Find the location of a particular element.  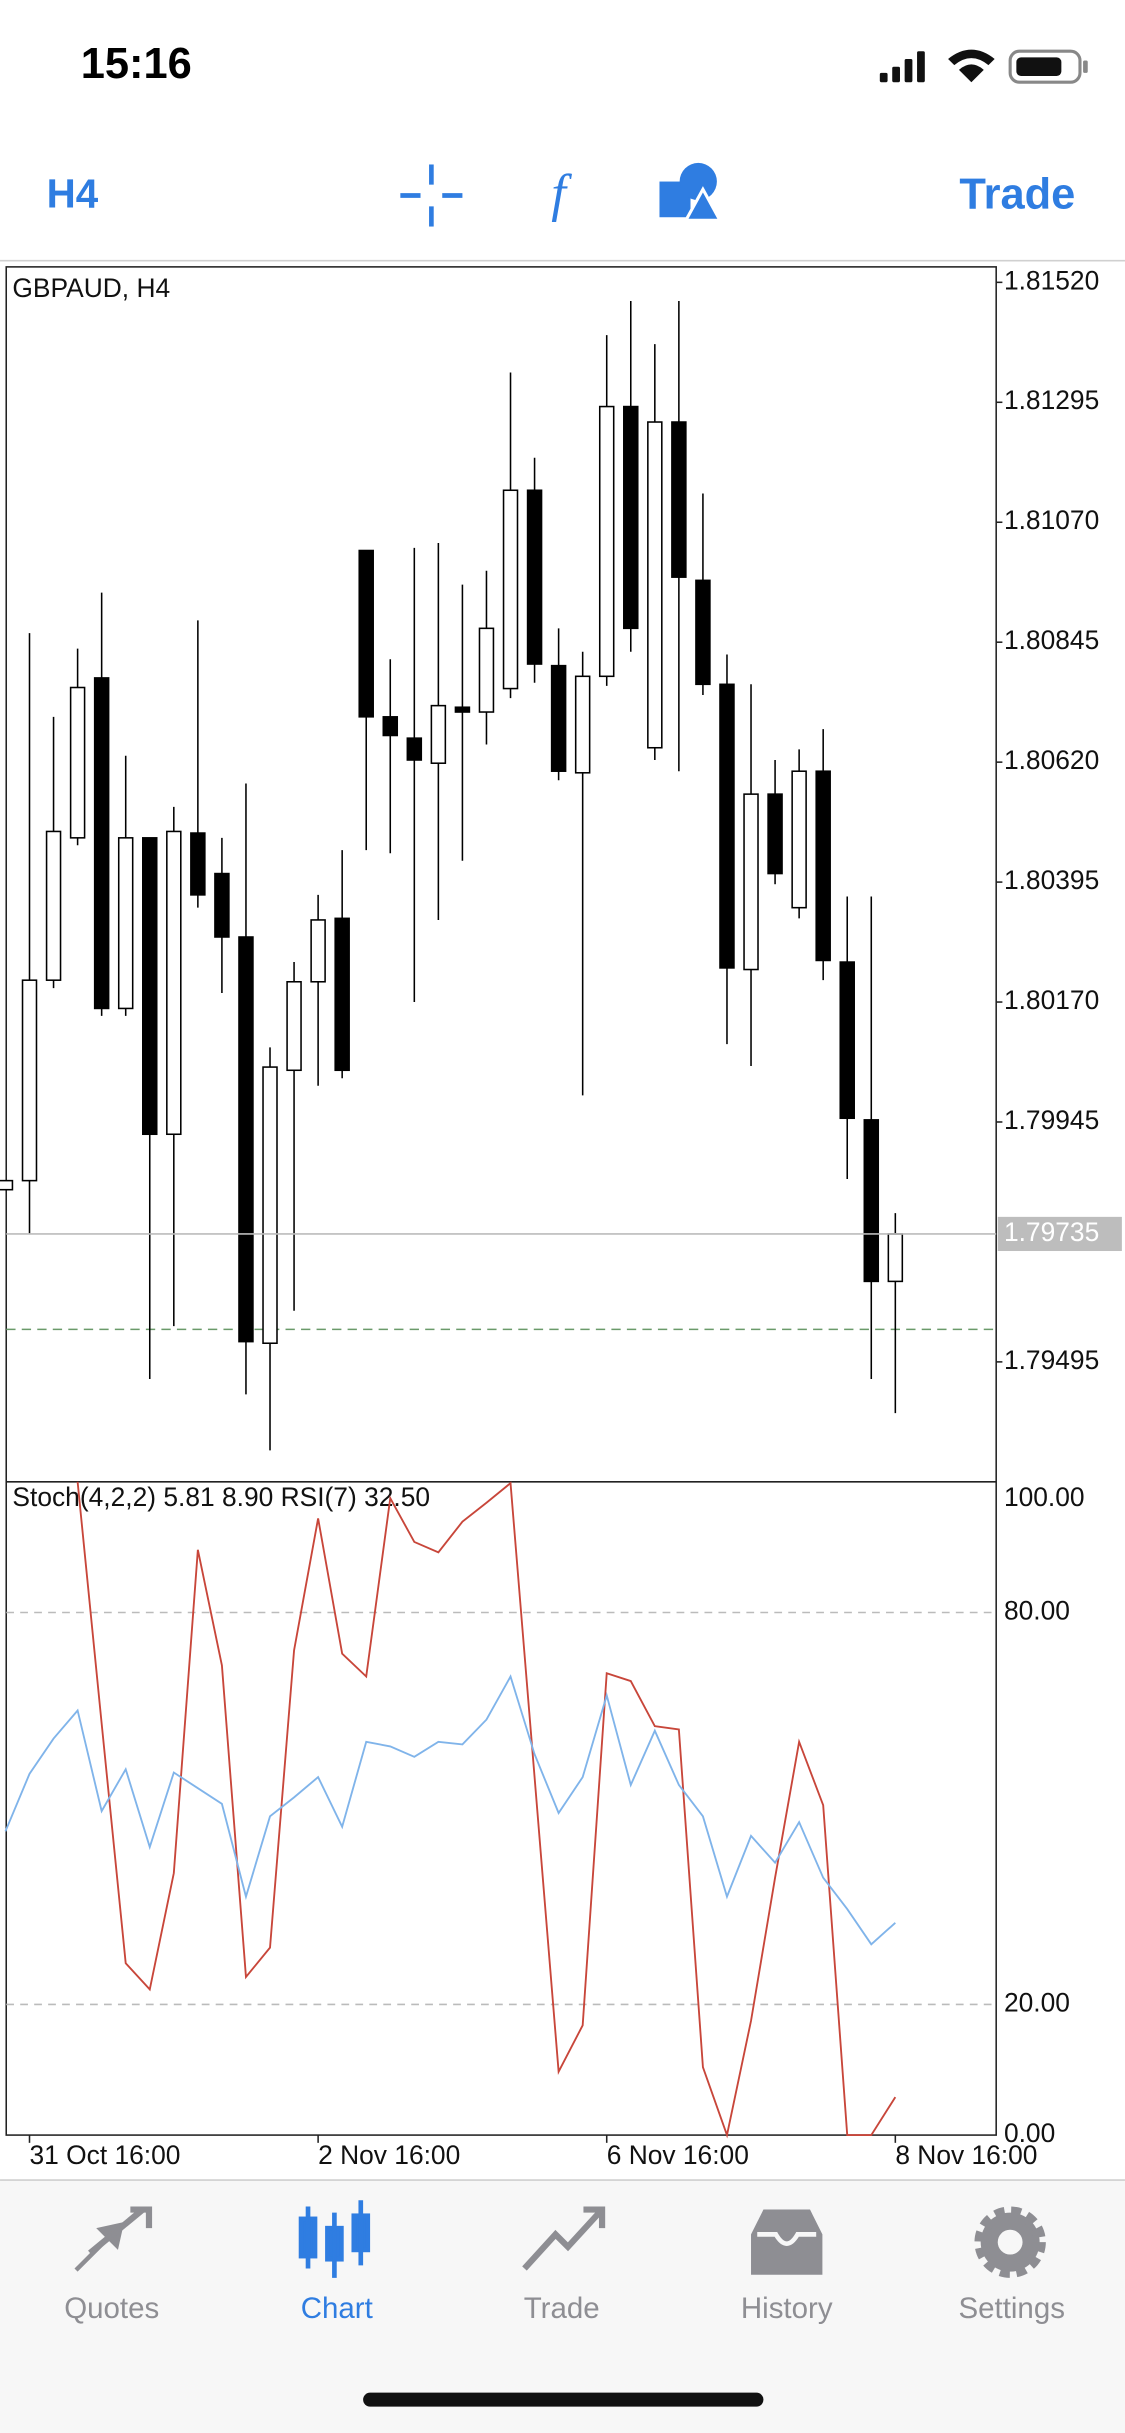

tabs: Quotes Chart Trade History Settings is located at coordinates (564, 2308).